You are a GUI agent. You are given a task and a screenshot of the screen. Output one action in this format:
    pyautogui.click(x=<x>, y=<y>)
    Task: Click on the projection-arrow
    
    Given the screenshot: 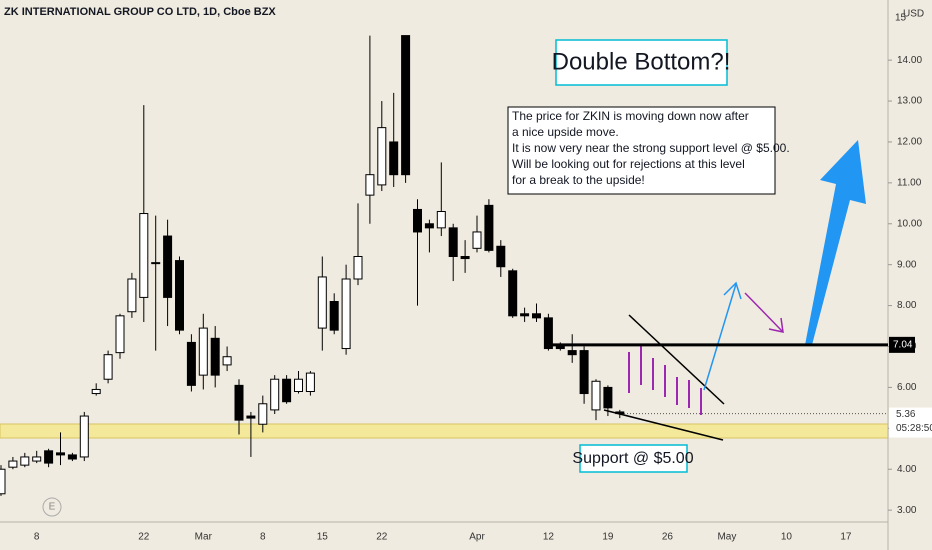 What is the action you would take?
    pyautogui.click(x=722, y=336)
    